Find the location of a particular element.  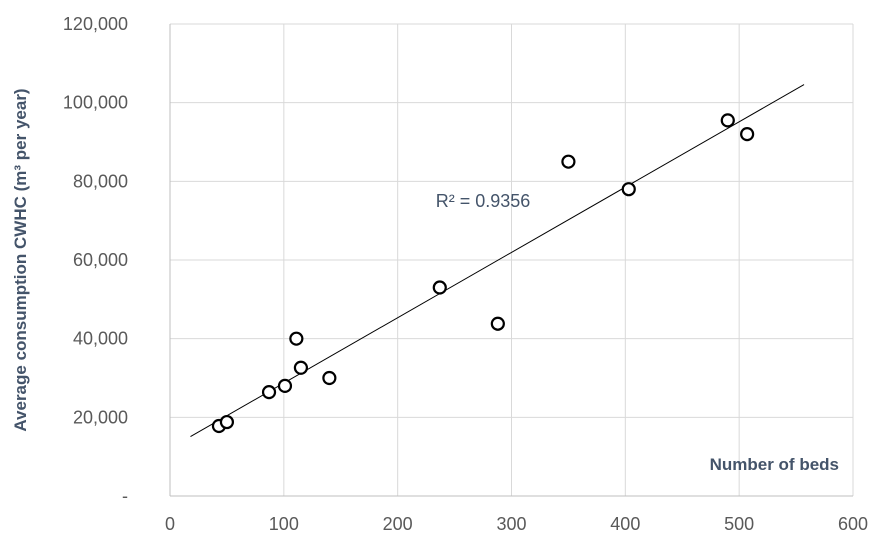

x-tick-label: 600 is located at coordinates (853, 524).